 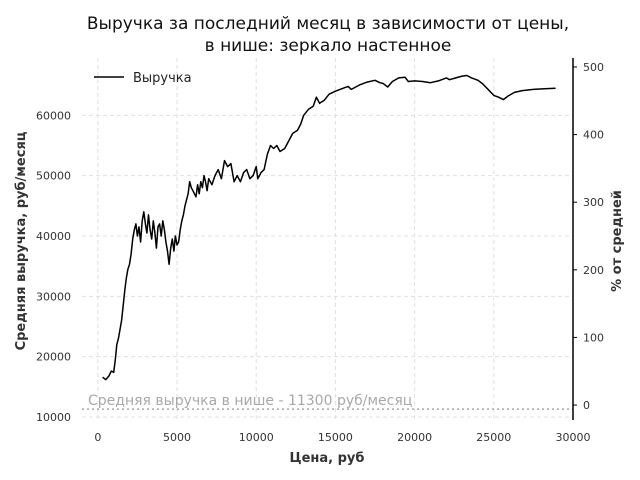 I want to click on y-tick-label: 30000, so click(x=53, y=296).